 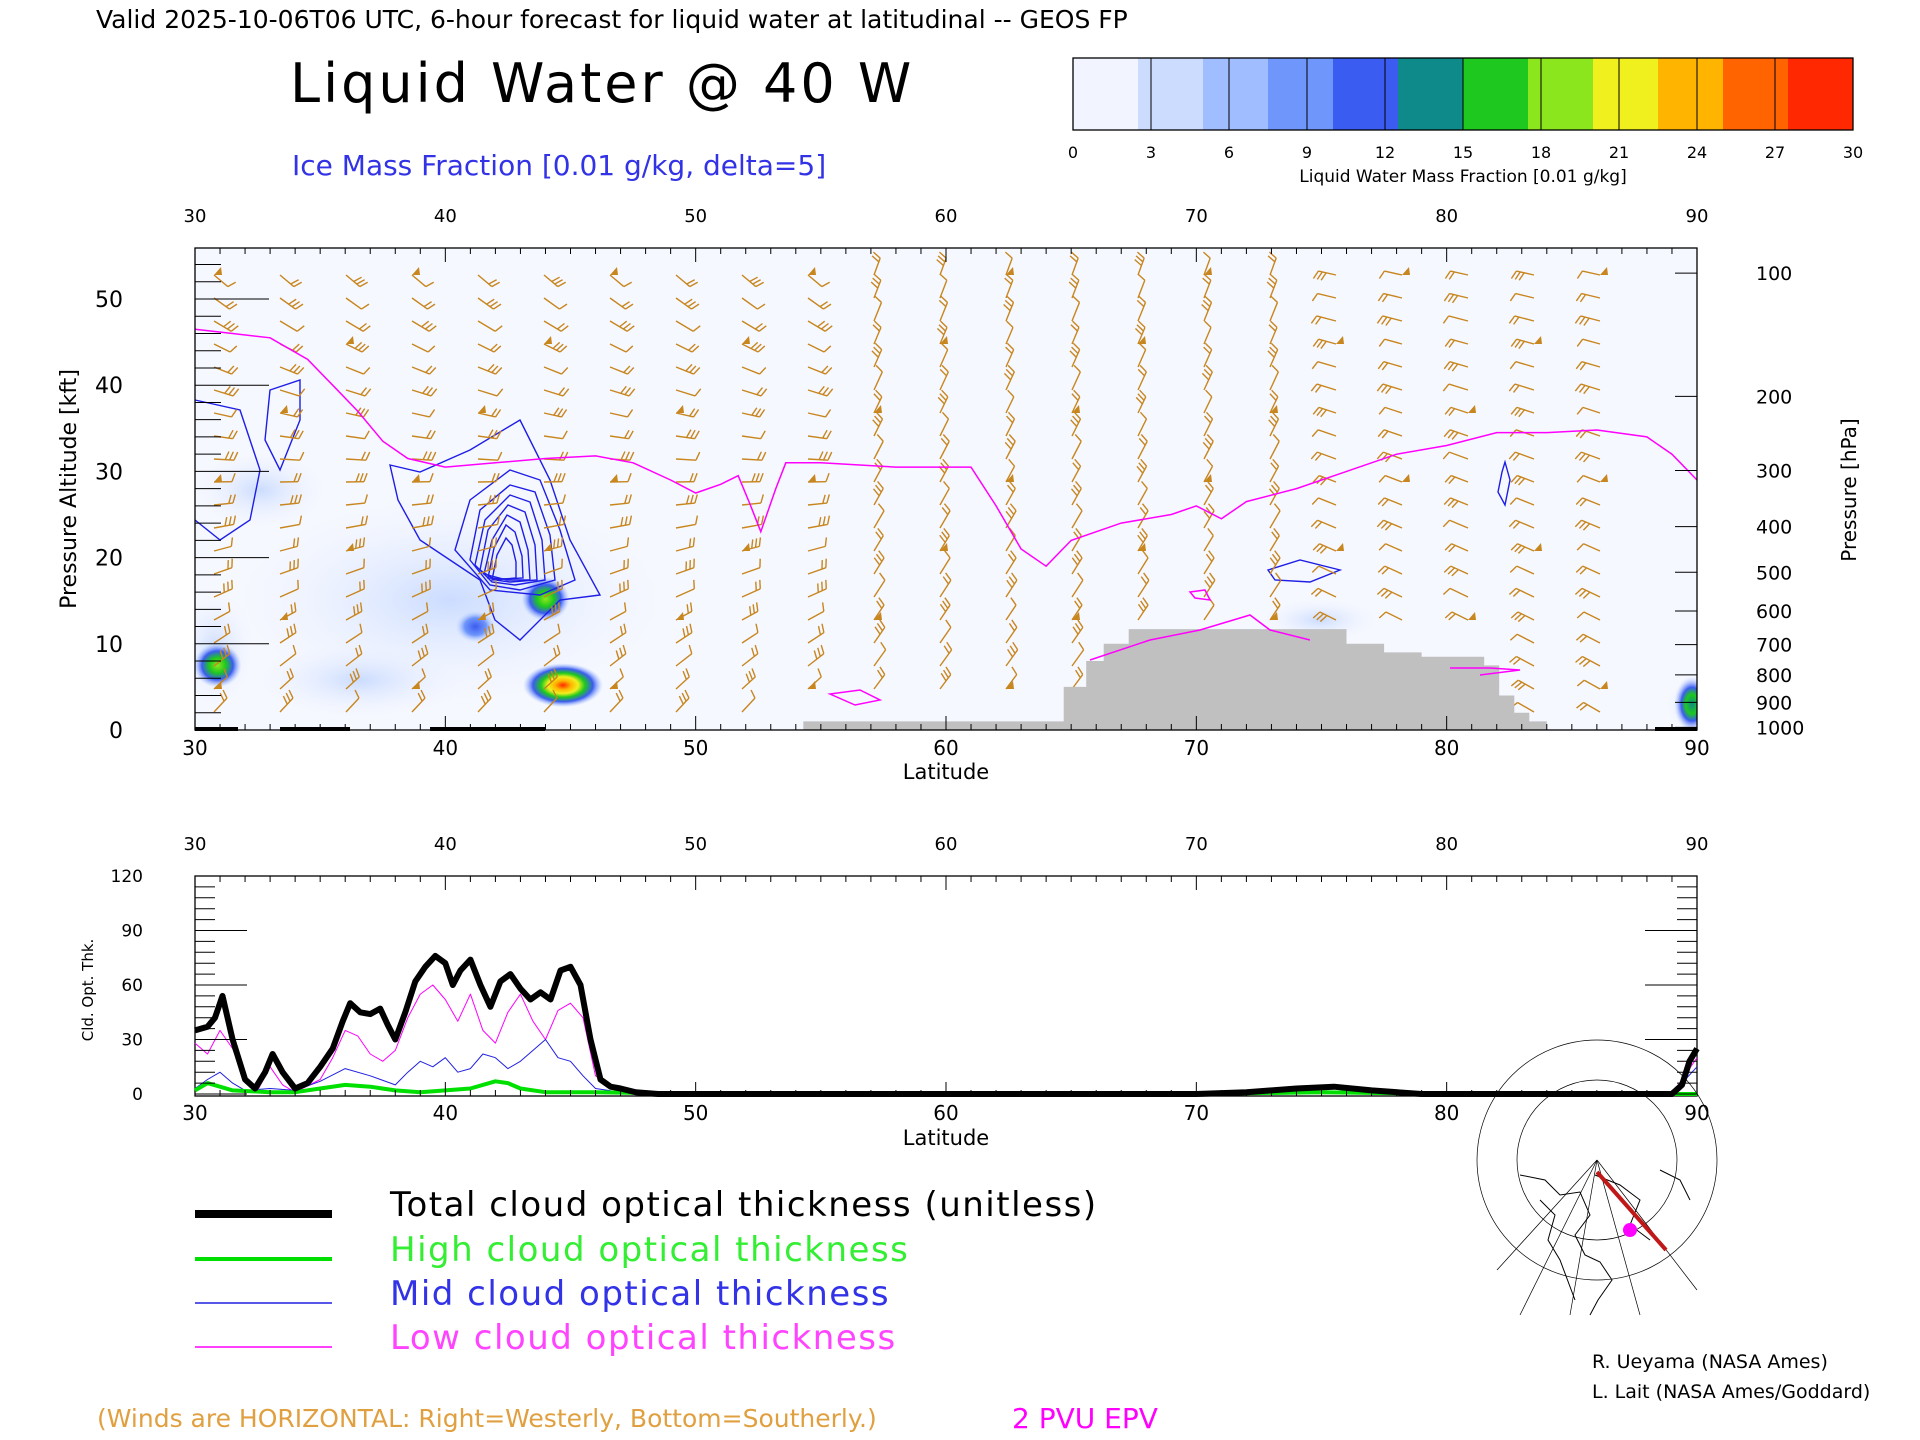 What do you see at coordinates (695, 1113) in the screenshot?
I see `bottom-x-tick-label: 50` at bounding box center [695, 1113].